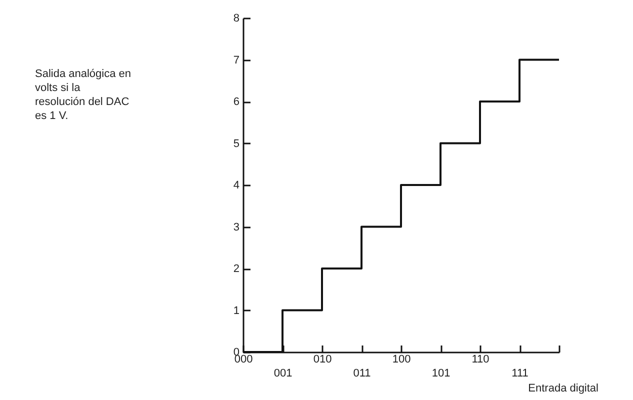  What do you see at coordinates (236, 144) in the screenshot?
I see `y-tick-label: 5` at bounding box center [236, 144].